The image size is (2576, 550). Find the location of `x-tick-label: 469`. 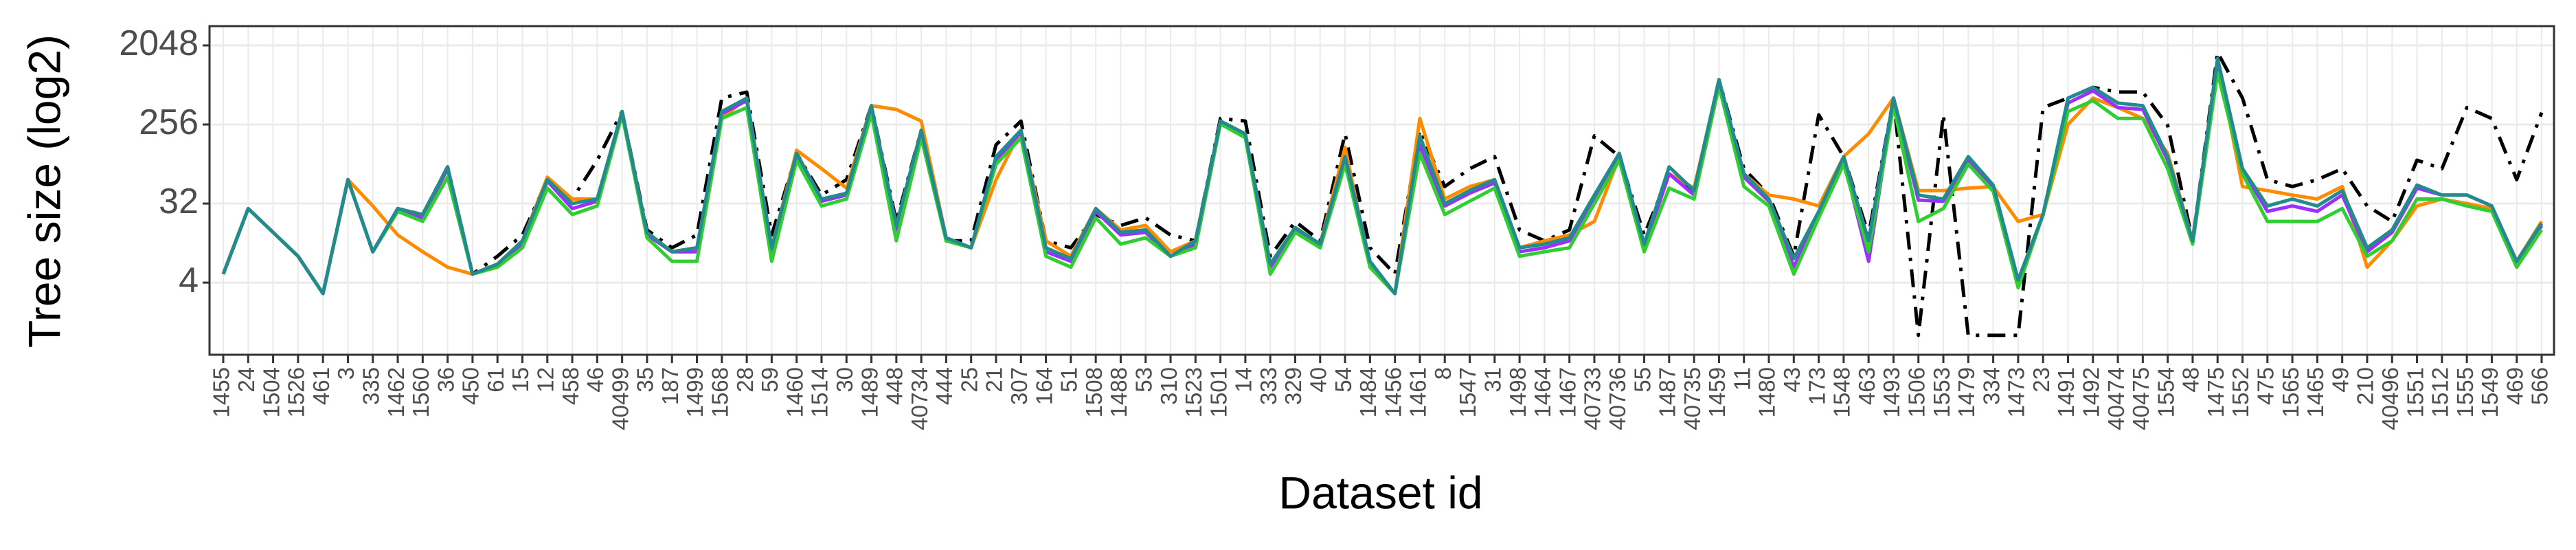

x-tick-label: 469 is located at coordinates (2514, 386).